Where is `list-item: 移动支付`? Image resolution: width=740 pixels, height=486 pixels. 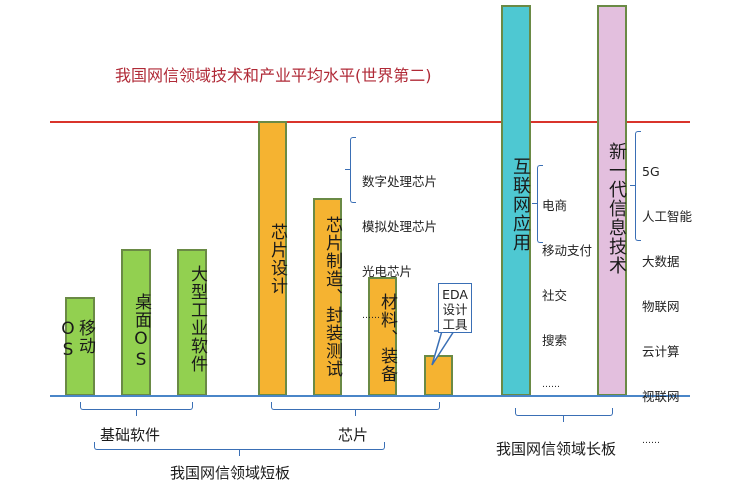 list-item: 移动支付 is located at coordinates (567, 250).